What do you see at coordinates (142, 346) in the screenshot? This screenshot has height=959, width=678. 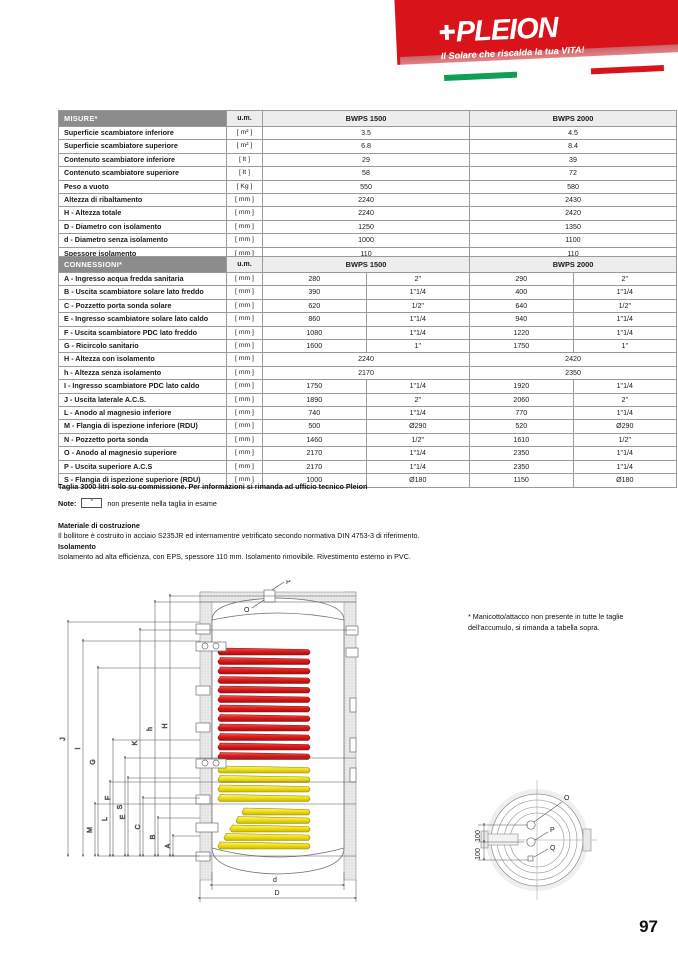 I see `row-label: G - Ricircolo sanitario` at bounding box center [142, 346].